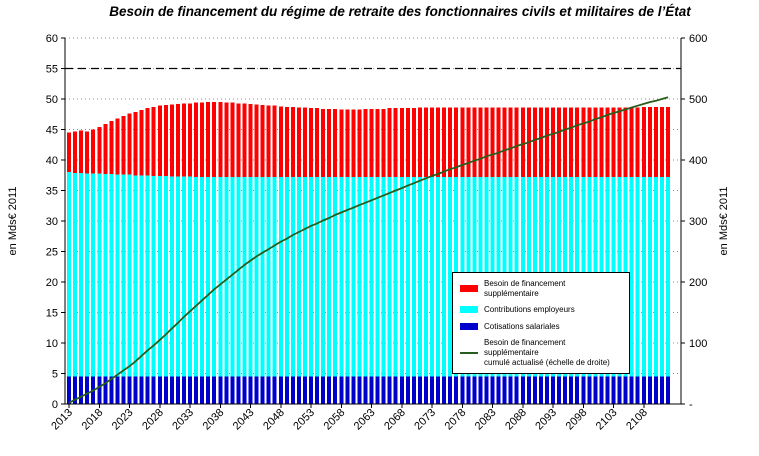 Image resolution: width=759 pixels, height=456 pixels. What do you see at coordinates (52, 100) in the screenshot?
I see `svg-text: 50` at bounding box center [52, 100].